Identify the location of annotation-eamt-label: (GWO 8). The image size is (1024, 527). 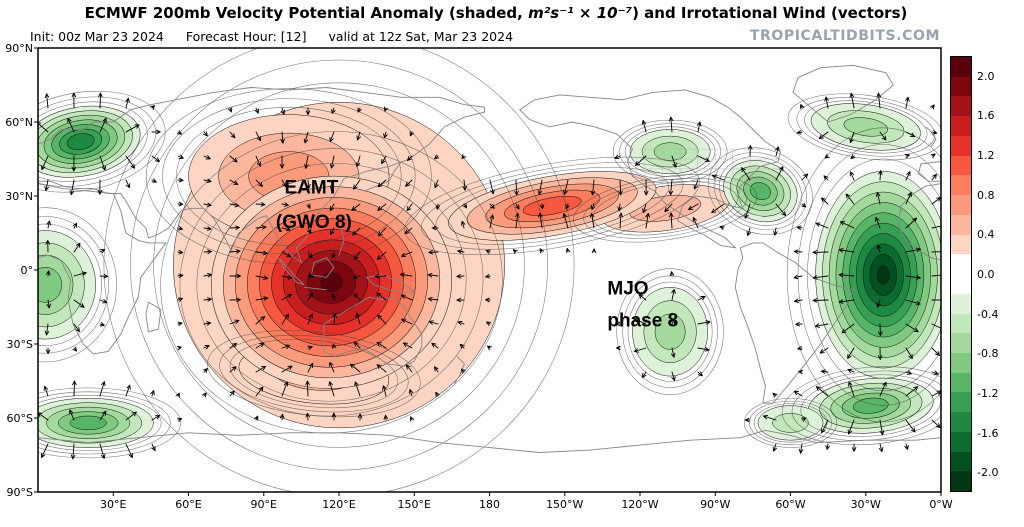
(314, 222).